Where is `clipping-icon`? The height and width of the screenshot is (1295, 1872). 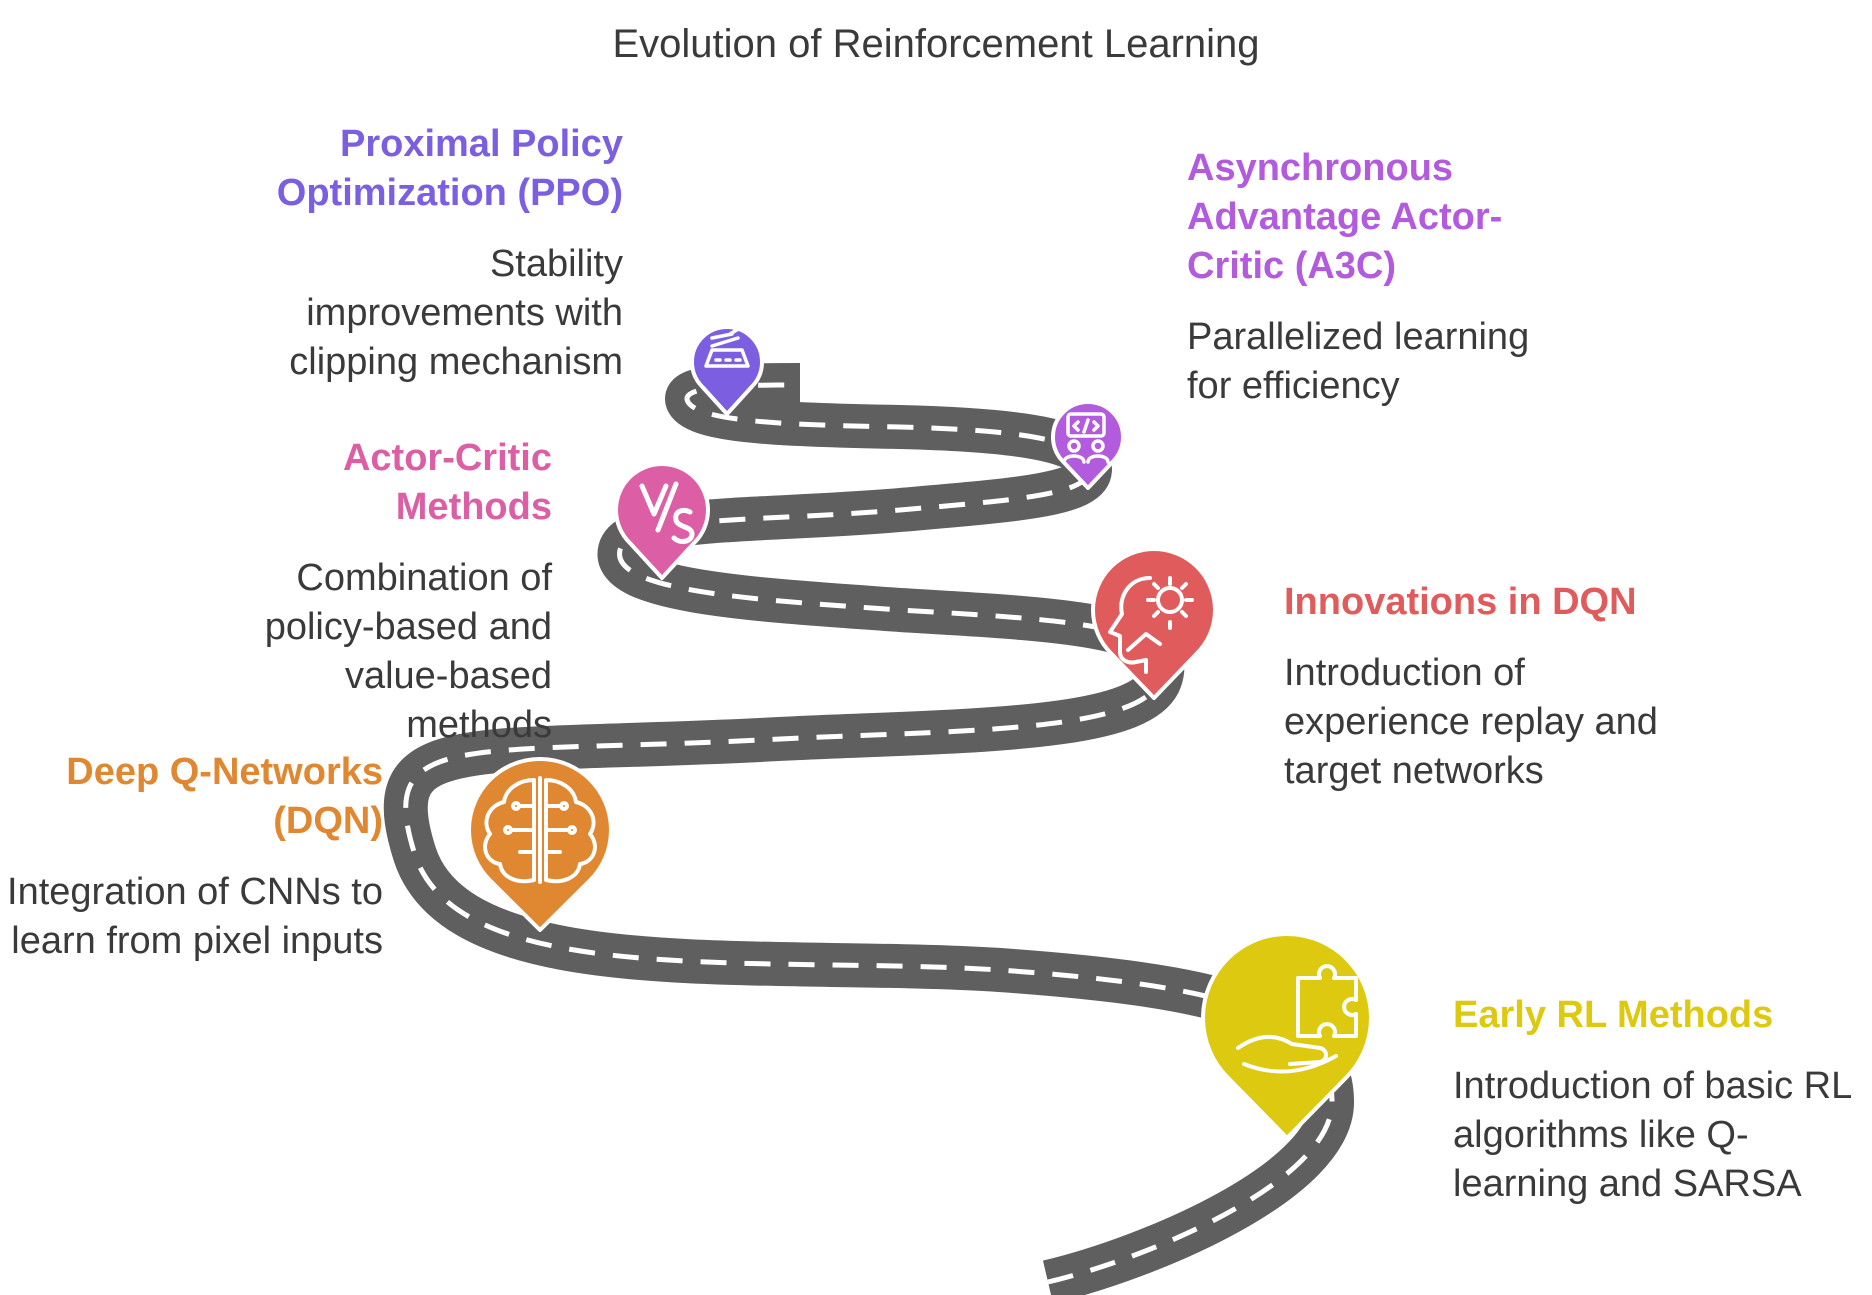 clipping-icon is located at coordinates (727, 347).